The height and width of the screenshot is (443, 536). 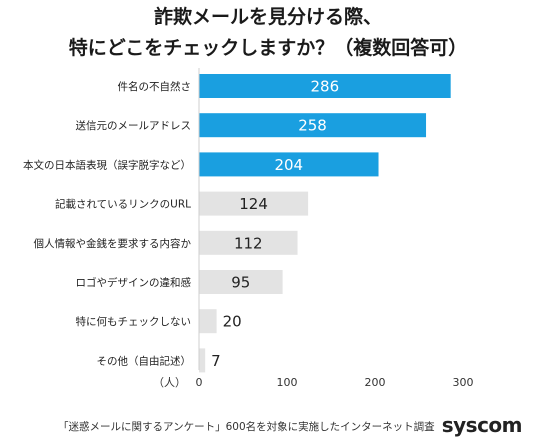 I want to click on value-label: 7, so click(x=216, y=361).